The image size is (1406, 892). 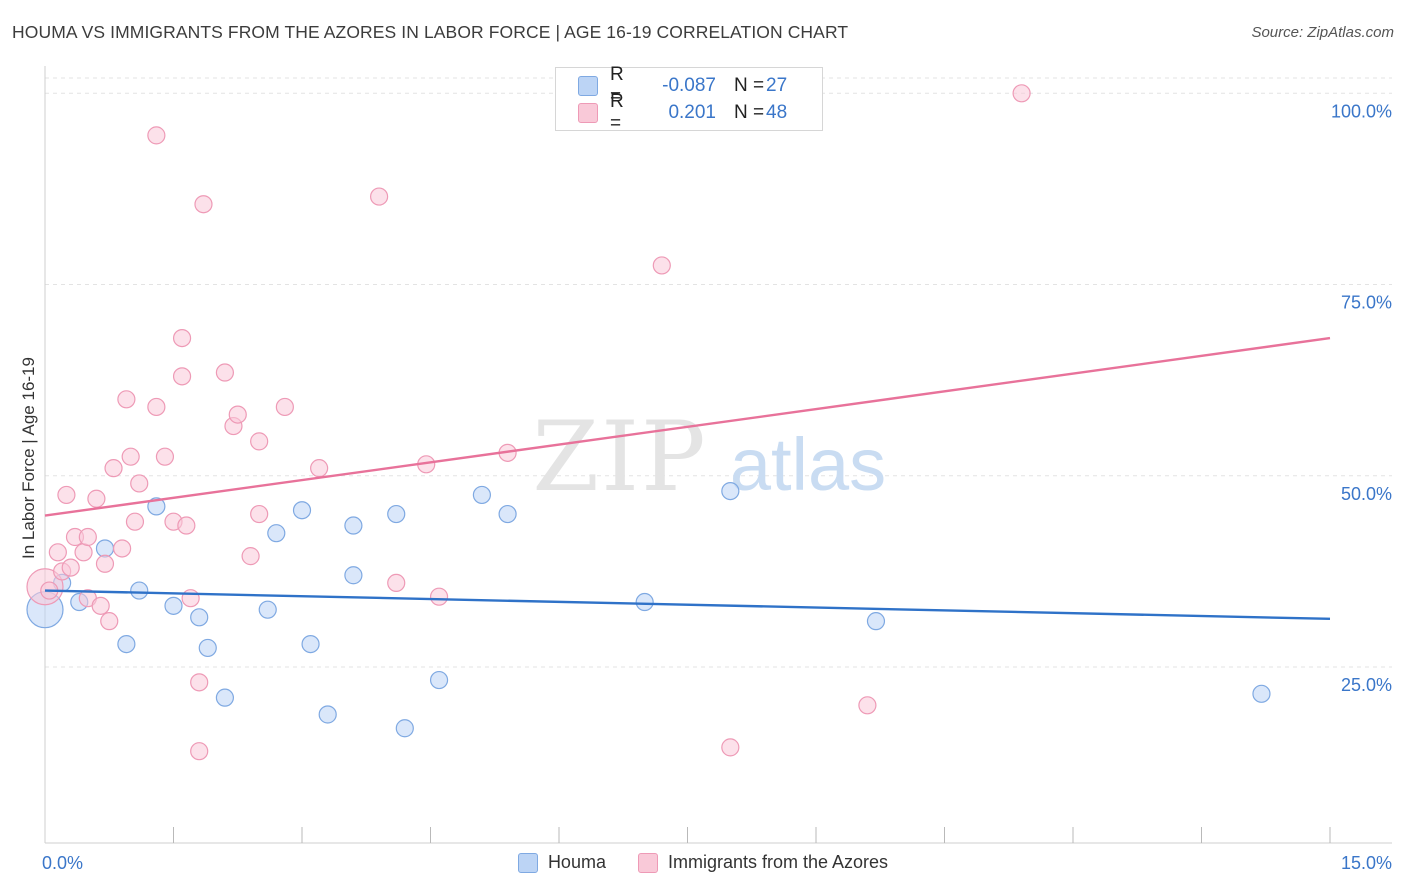 I want to click on watermark-atlas: atlas, so click(x=808, y=464).